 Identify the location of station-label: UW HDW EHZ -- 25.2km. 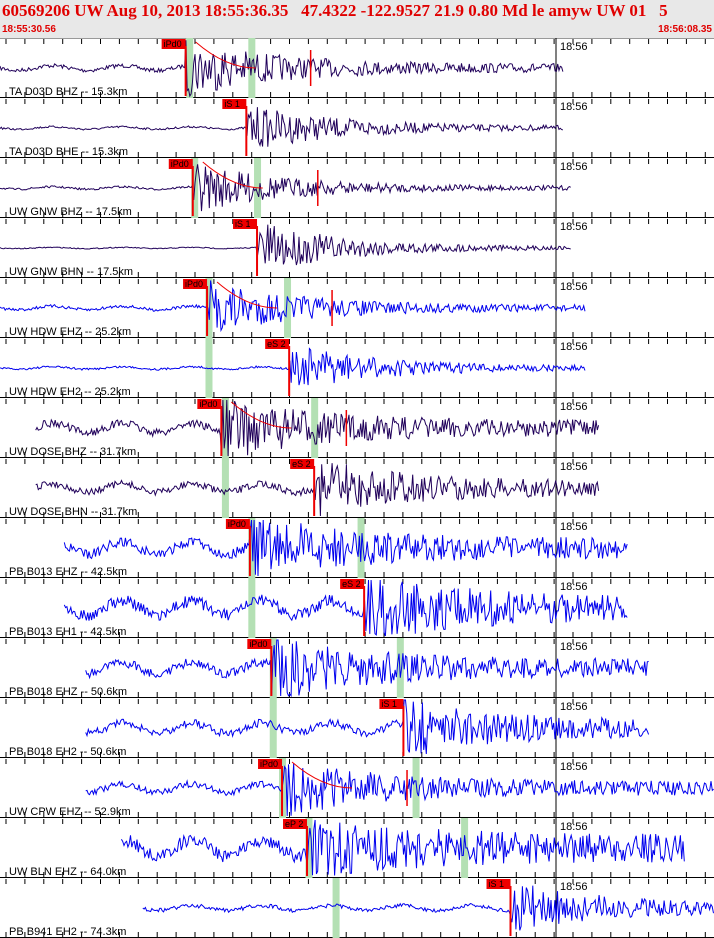
(70, 332).